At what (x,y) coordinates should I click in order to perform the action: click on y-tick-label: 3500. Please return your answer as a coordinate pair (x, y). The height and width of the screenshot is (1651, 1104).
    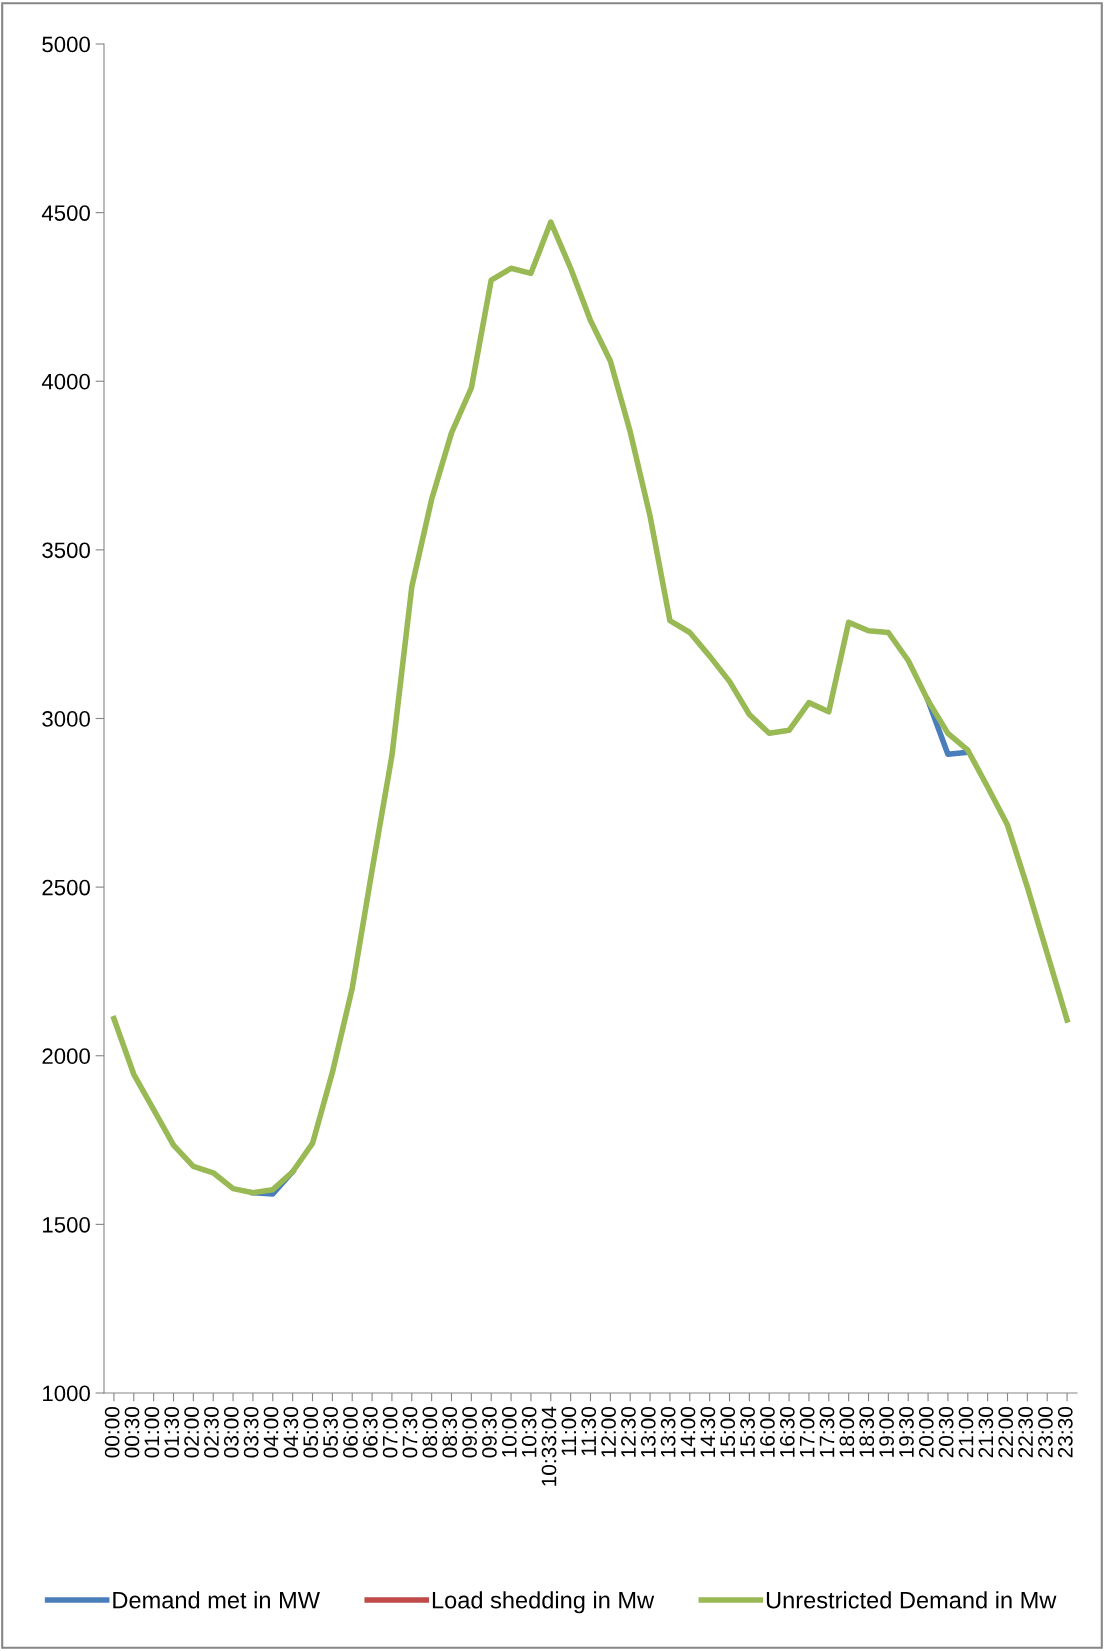
    Looking at the image, I should click on (66, 550).